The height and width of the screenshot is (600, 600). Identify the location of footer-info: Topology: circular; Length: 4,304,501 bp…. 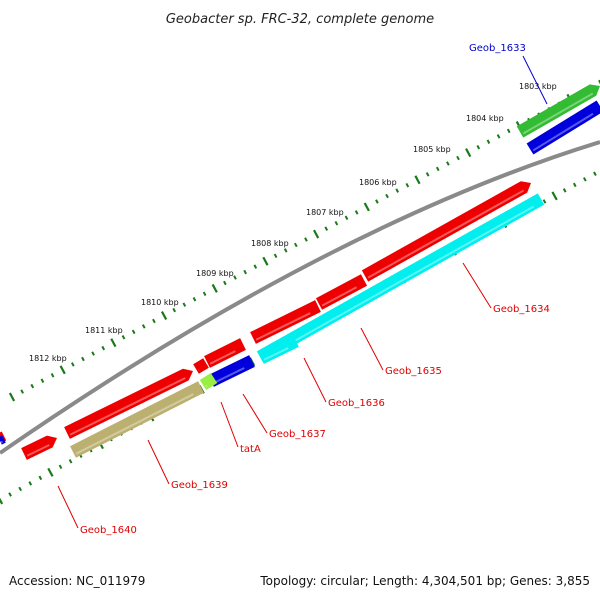
(425, 581).